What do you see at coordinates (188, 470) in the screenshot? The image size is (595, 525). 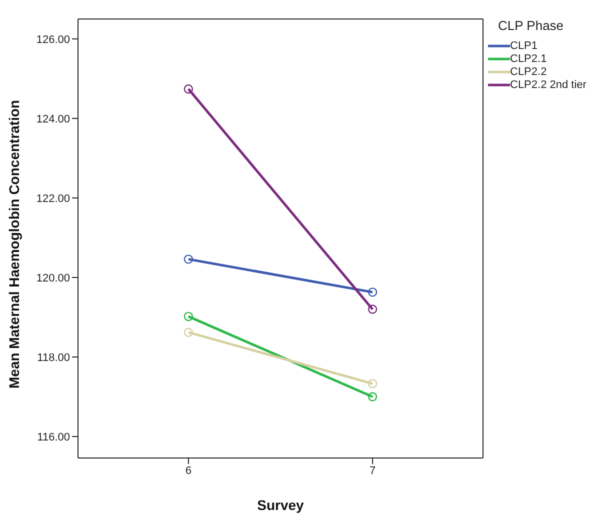 I see `x-tick-label: 6` at bounding box center [188, 470].